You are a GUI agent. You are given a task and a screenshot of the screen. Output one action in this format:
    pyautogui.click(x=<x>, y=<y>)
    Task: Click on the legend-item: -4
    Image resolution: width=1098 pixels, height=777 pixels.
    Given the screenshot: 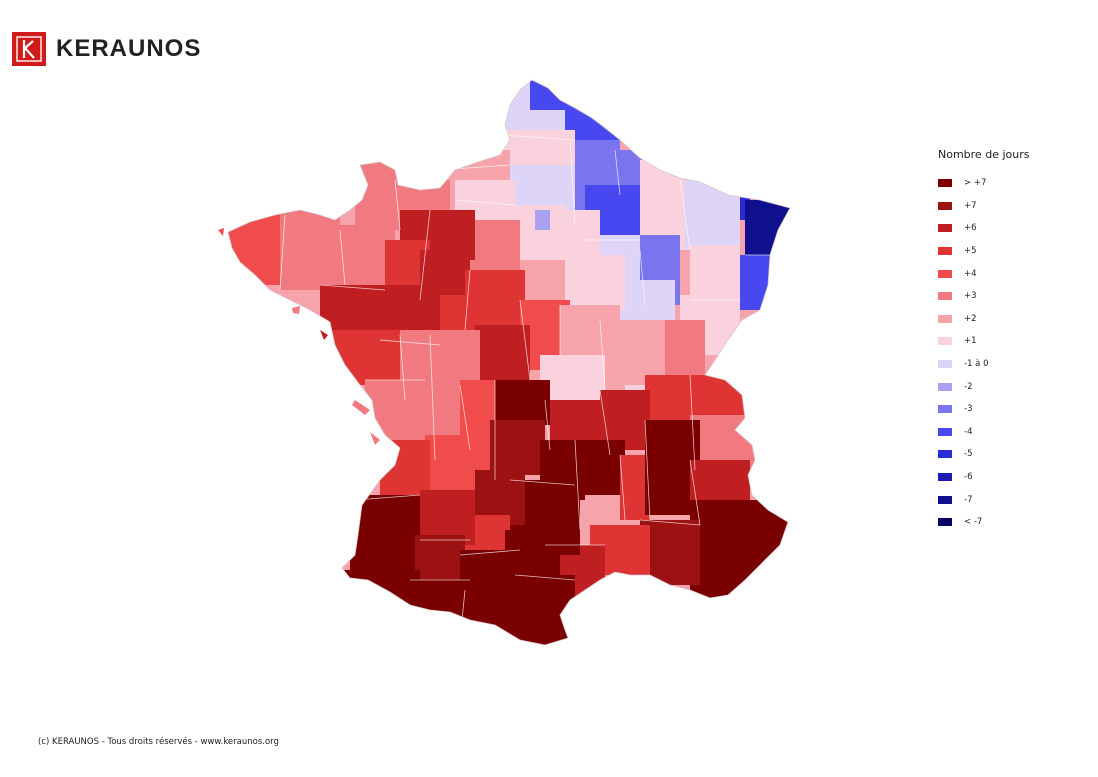 What is the action you would take?
    pyautogui.click(x=983, y=432)
    